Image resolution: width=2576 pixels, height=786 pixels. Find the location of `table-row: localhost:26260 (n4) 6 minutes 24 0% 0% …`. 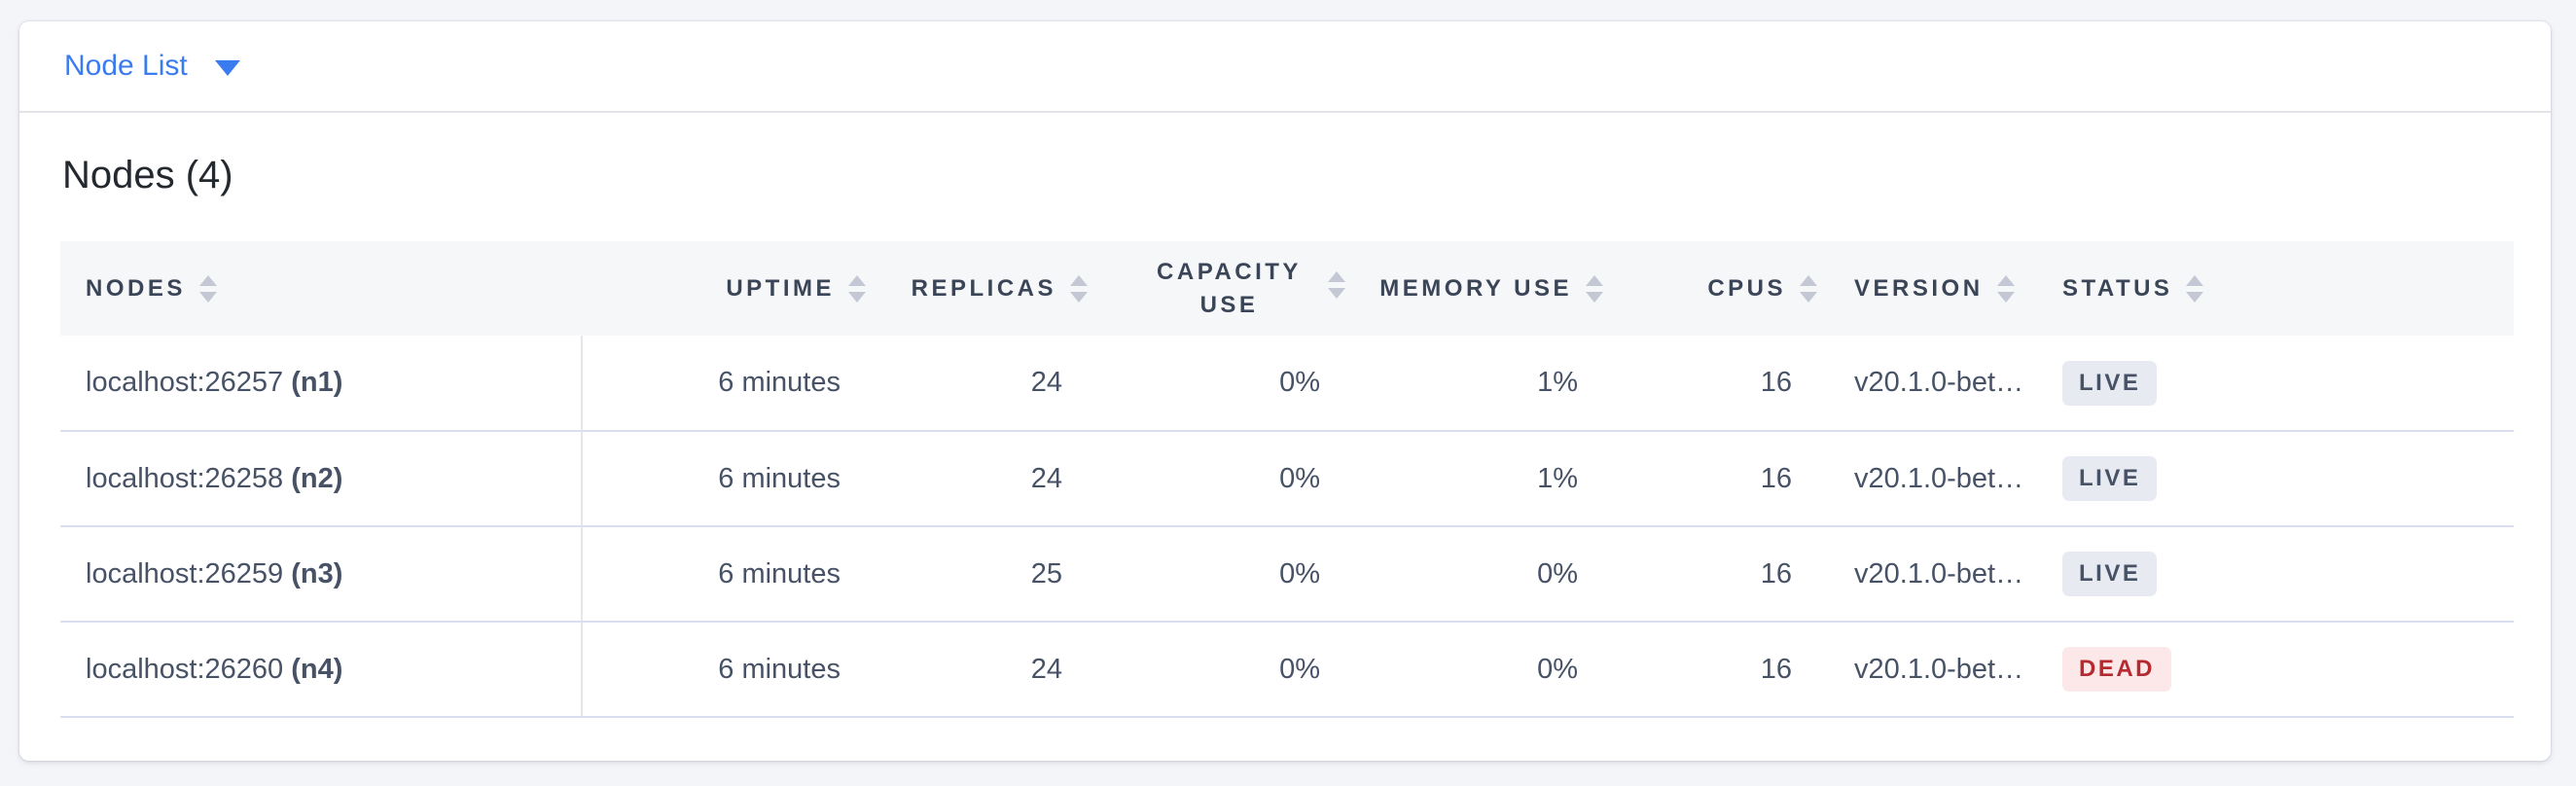

table-row: localhost:26260 (n4) 6 minutes 24 0% 0% … is located at coordinates (1287, 670).